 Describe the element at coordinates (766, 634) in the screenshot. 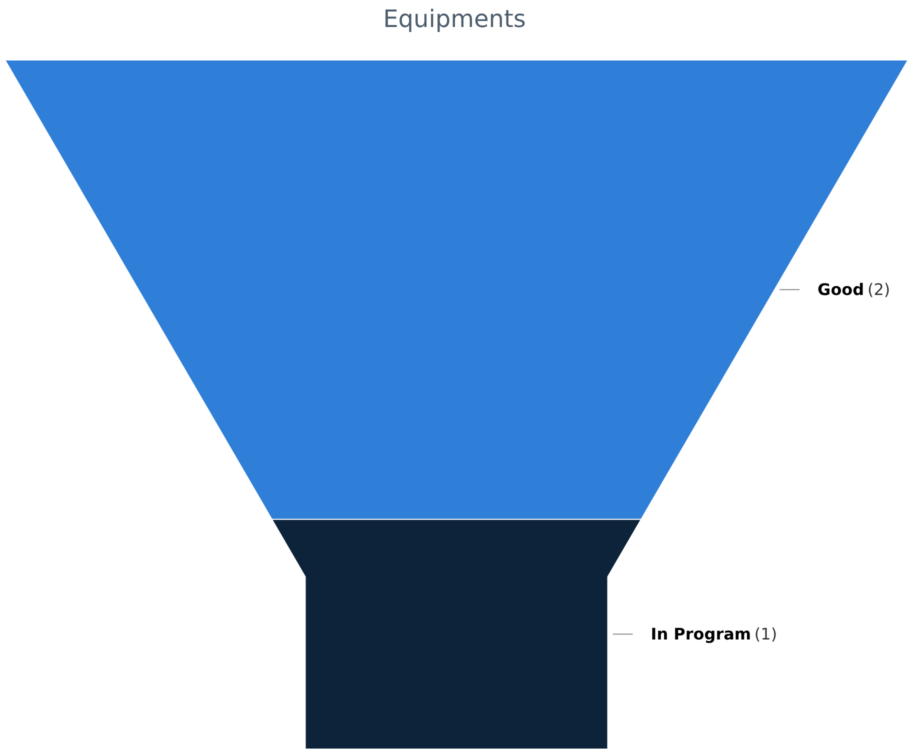

I see `data-label: (1)` at that location.